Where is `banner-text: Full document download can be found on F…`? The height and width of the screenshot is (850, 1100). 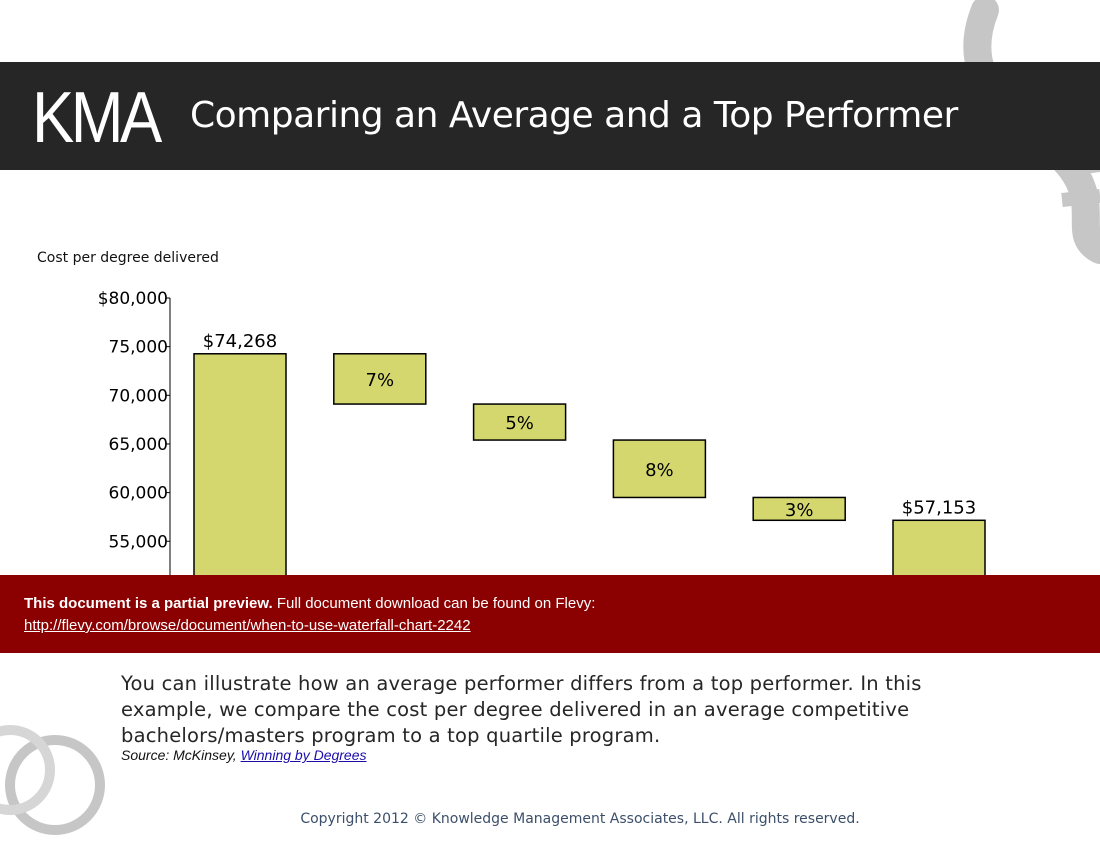 banner-text: Full document download can be found on F… is located at coordinates (436, 603).